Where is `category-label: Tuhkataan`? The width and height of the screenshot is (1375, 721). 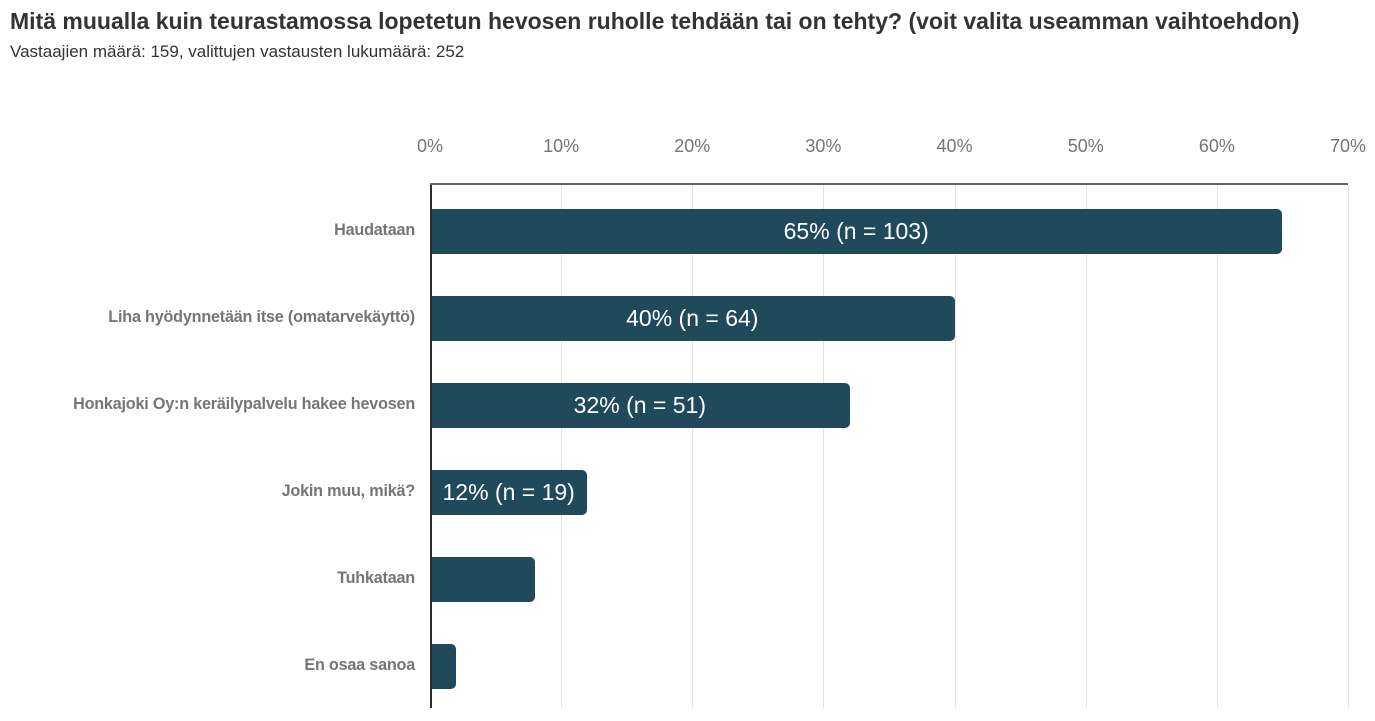 category-label: Tuhkataan is located at coordinates (376, 577).